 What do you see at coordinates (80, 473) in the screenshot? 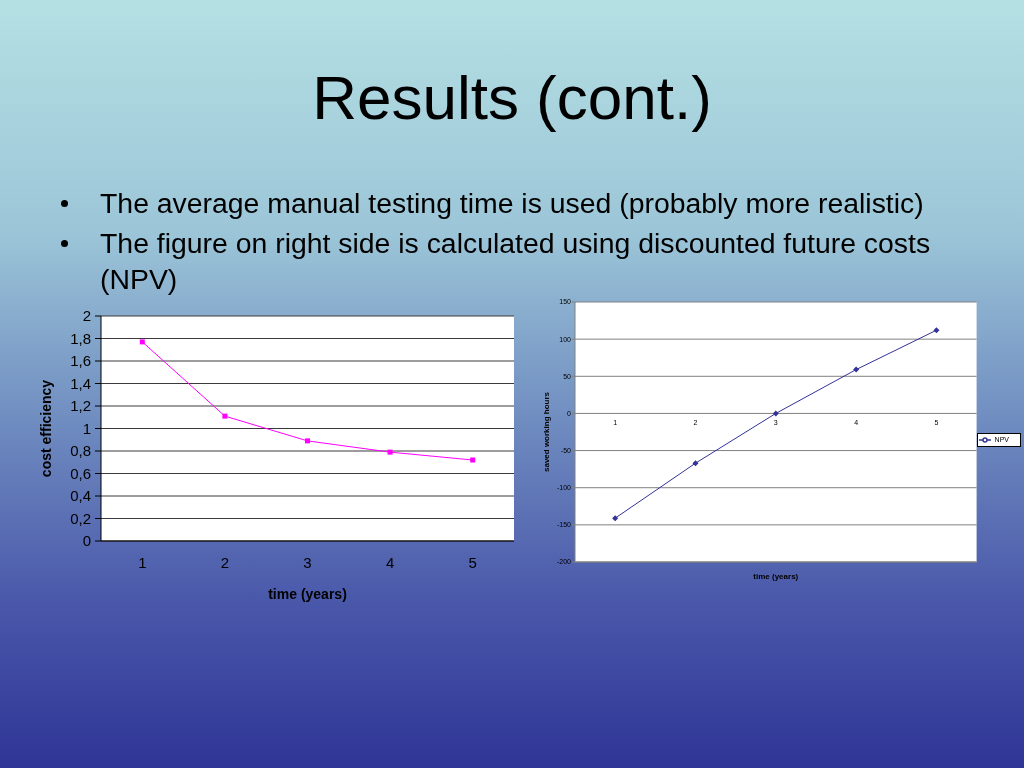
I see `y-tick-label: 0,6` at bounding box center [80, 473].